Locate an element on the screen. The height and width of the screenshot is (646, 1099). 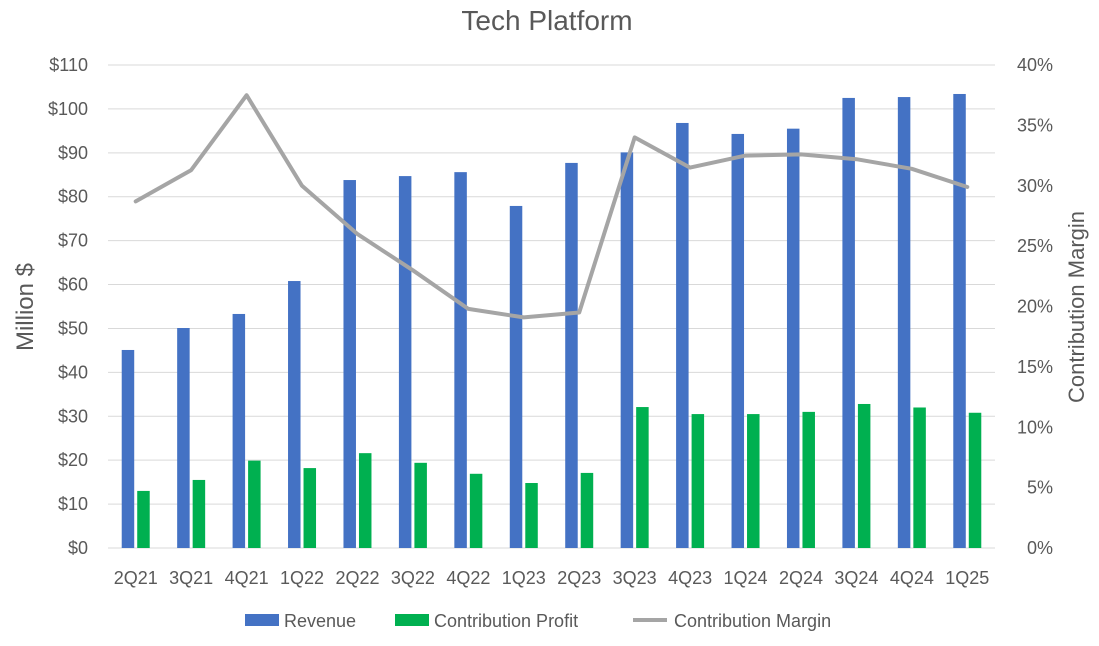
x-tick-label: 1Q22 is located at coordinates (302, 578).